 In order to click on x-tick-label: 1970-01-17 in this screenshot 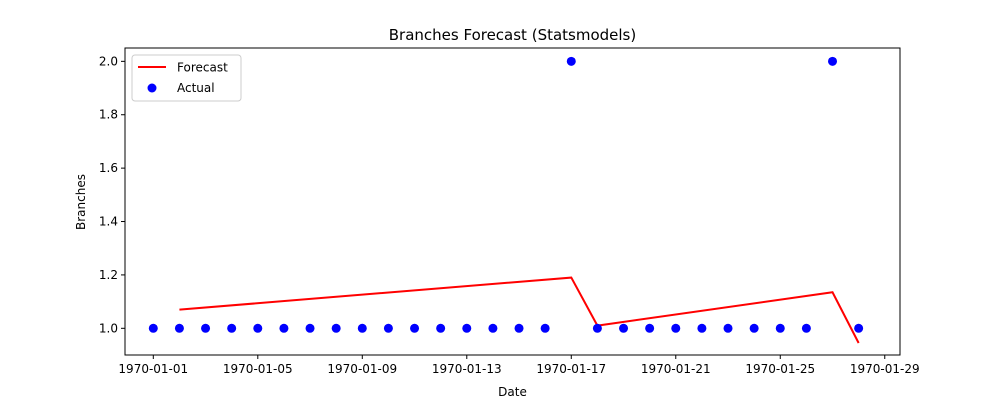, I will do `click(571, 369)`.